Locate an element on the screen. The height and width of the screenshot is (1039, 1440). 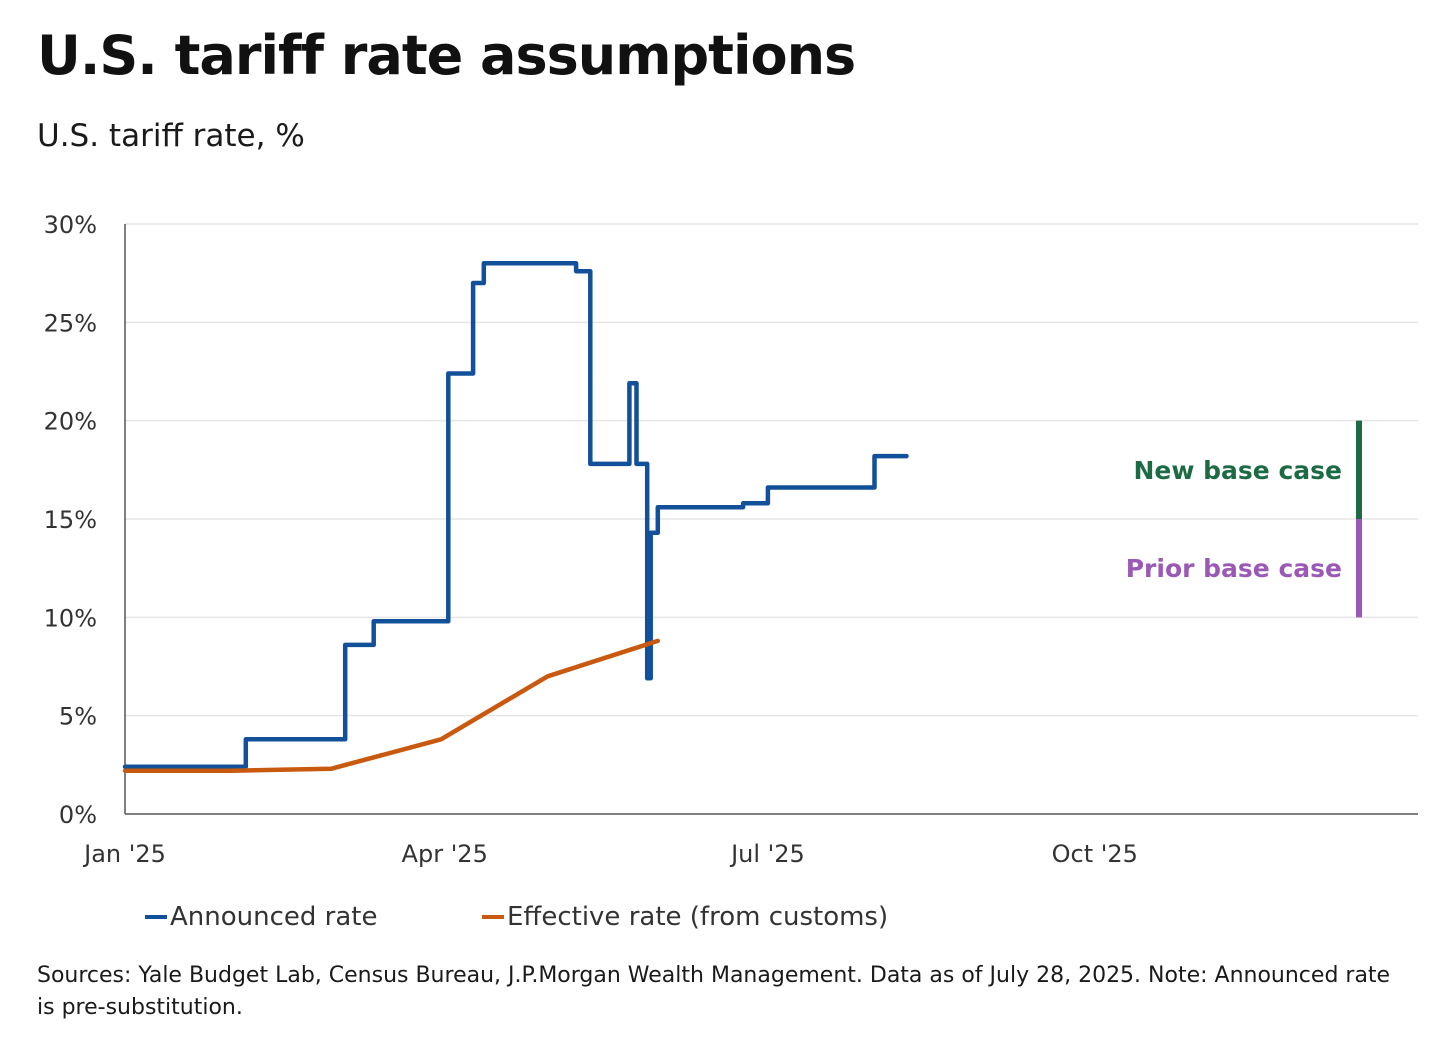
y-tick-label: 25% is located at coordinates (70, 323).